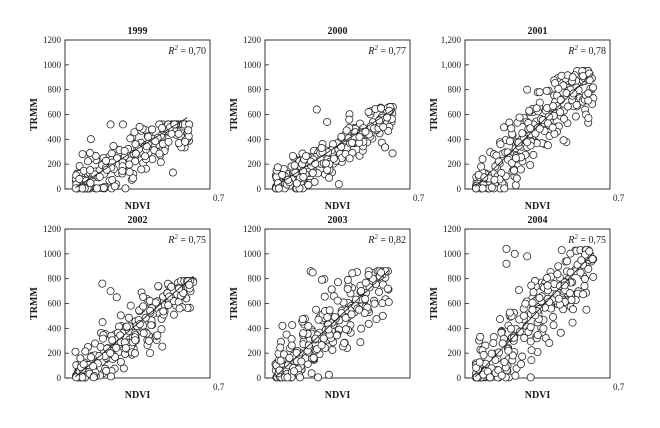 The image size is (660, 428). What do you see at coordinates (586, 239) in the screenshot?
I see `r-squared-label: R2 = 0,75` at bounding box center [586, 239].